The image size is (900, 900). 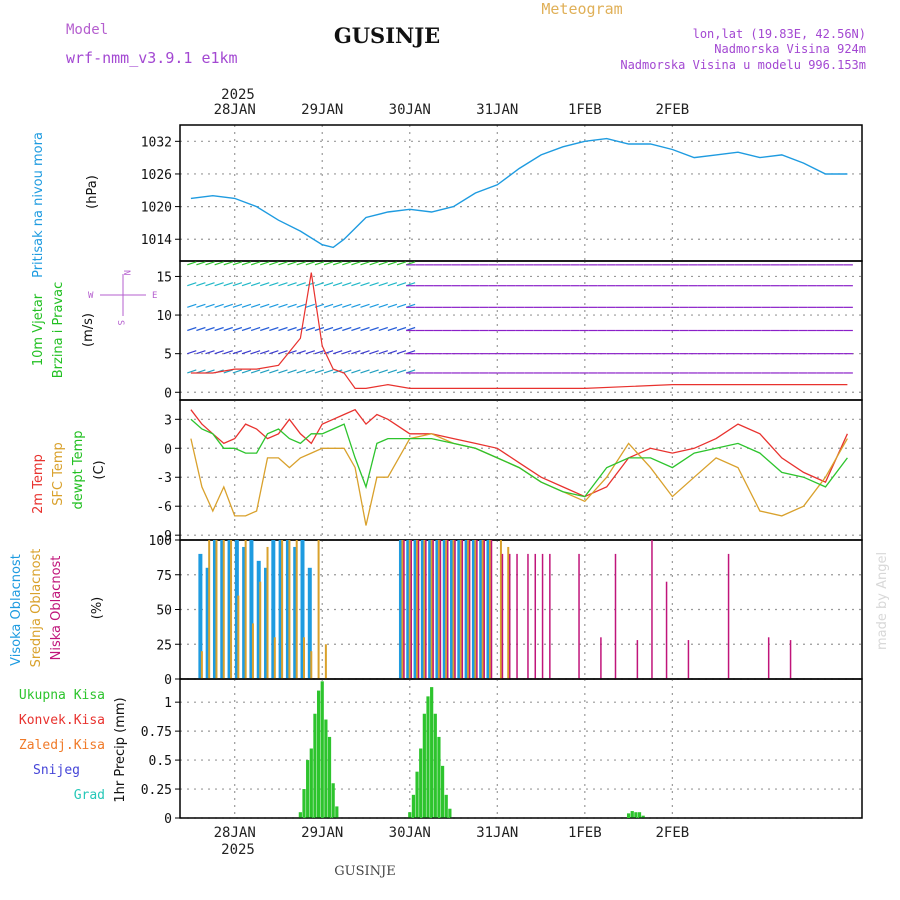 I want to click on product-label: Meteogram, so click(x=581, y=9).